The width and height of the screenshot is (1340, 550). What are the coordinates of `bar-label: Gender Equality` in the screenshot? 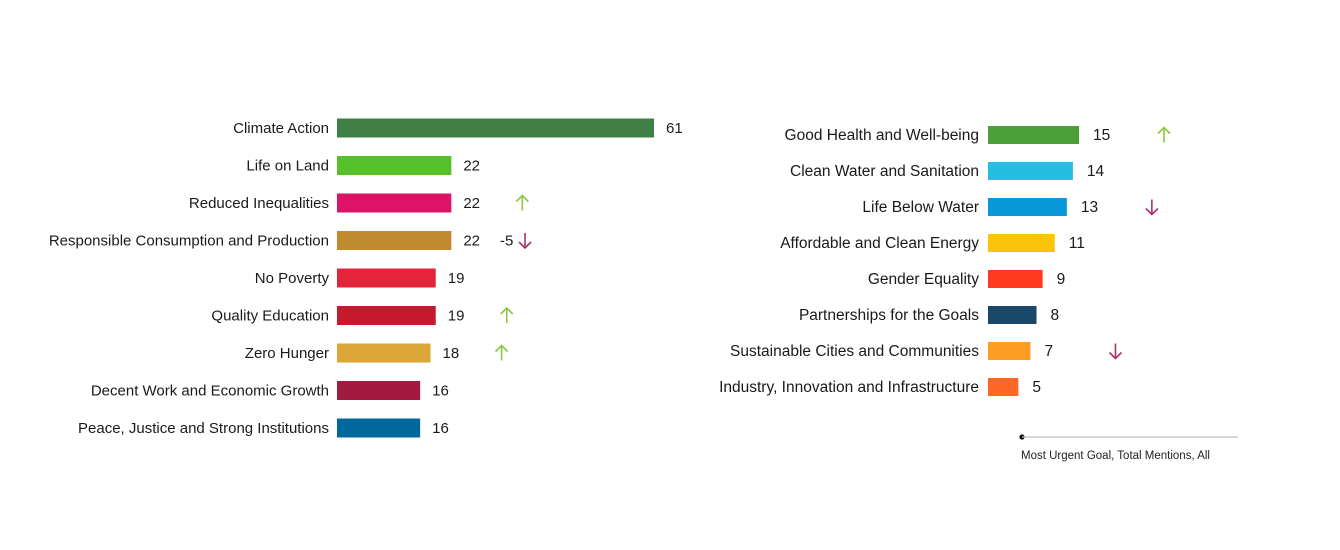 It's located at (923, 279).